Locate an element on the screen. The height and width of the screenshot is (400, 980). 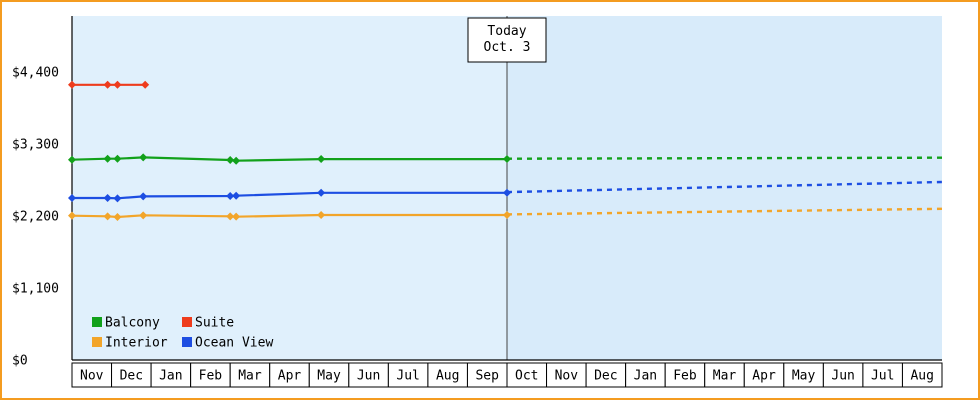
legend-label-suite: Suite is located at coordinates (214, 323).